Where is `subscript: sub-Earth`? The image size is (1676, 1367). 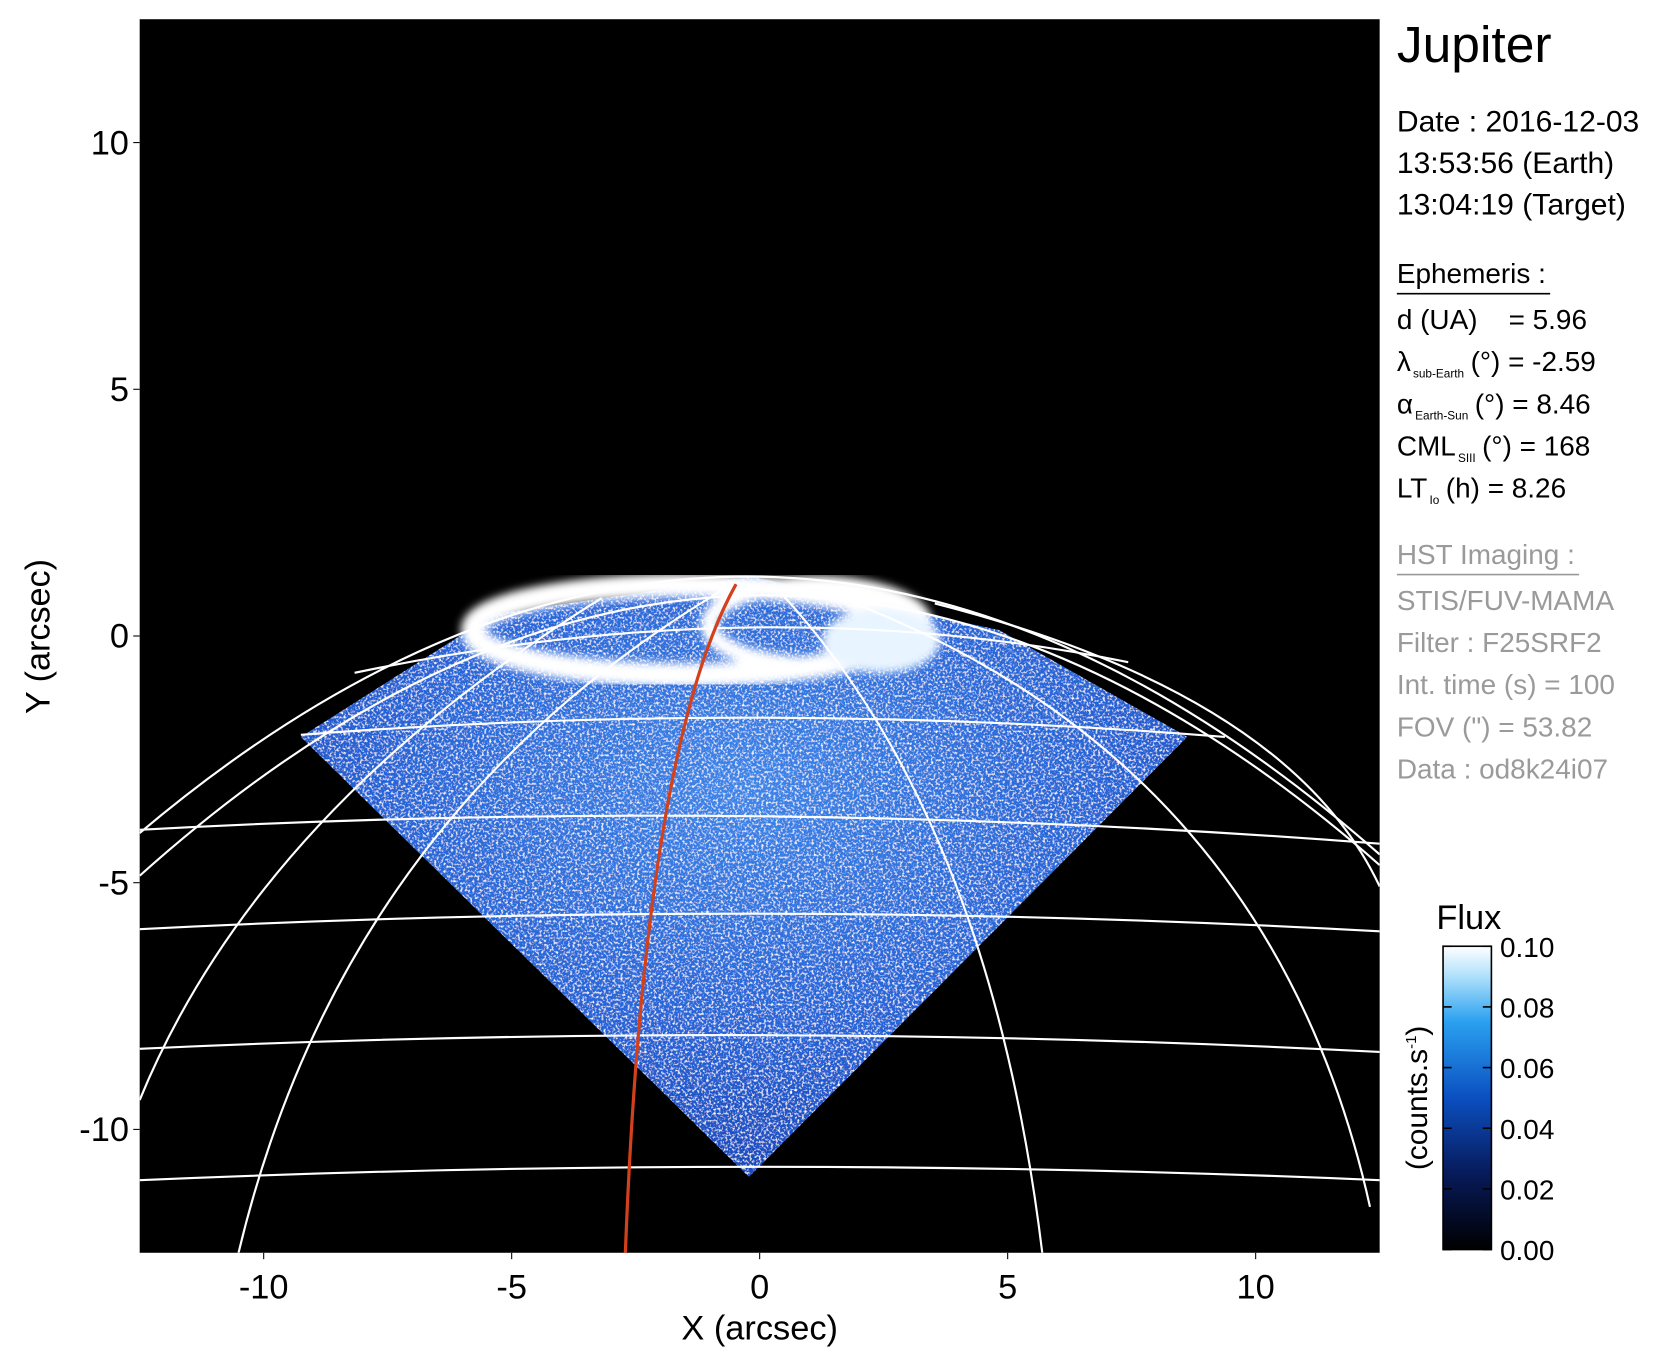 subscript: sub-Earth is located at coordinates (1438, 374).